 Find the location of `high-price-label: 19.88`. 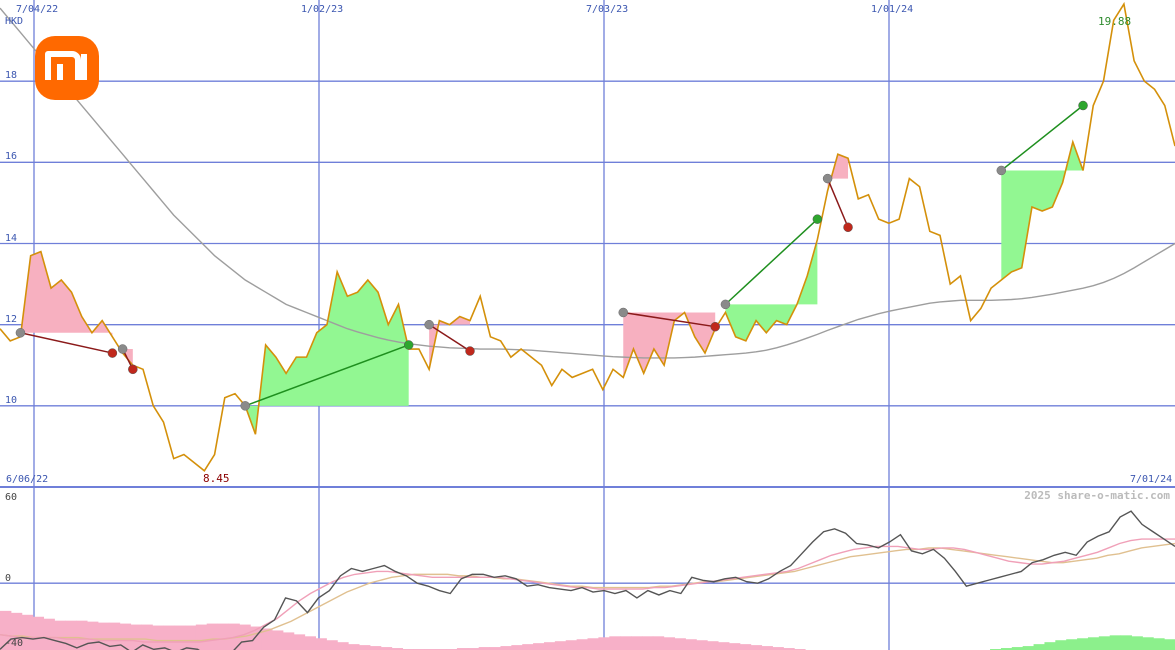

high-price-label: 19.88 is located at coordinates (1114, 21).